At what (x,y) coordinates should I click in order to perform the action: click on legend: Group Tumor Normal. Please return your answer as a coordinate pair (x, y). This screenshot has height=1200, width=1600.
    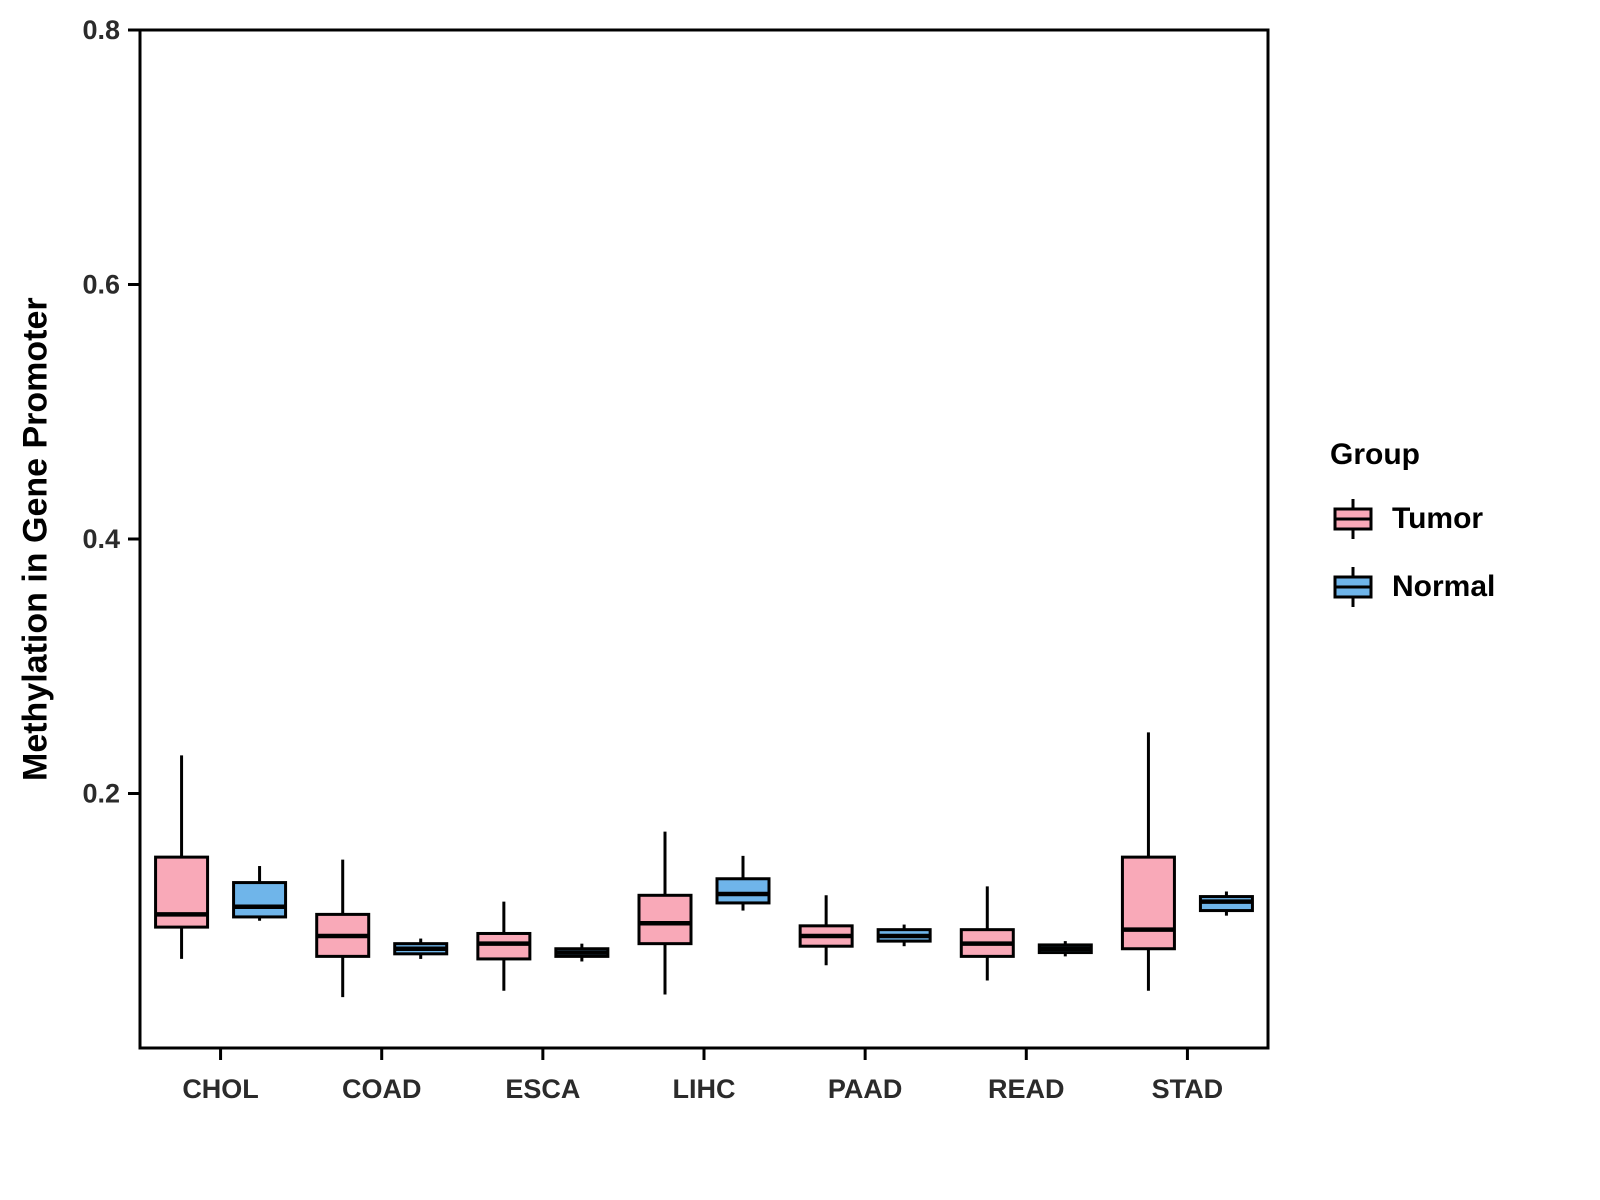
    Looking at the image, I should click on (1455, 524).